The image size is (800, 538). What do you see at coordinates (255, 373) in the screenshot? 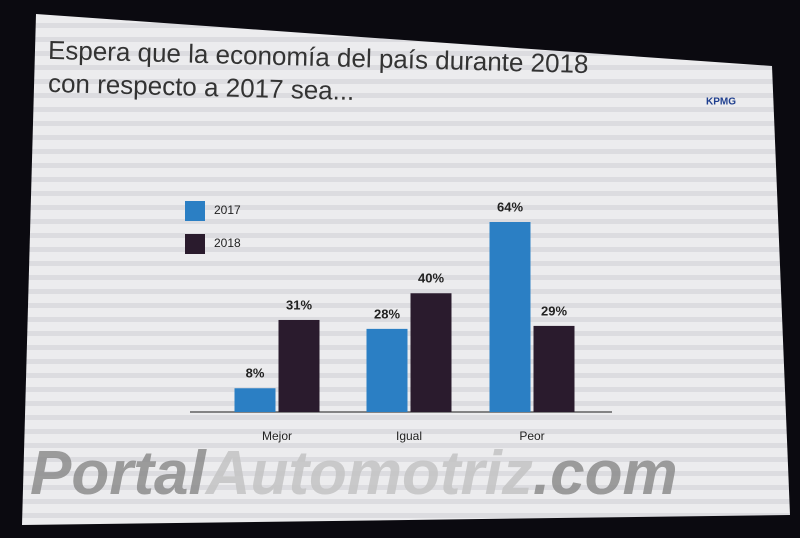
I see `value-label: 8%` at bounding box center [255, 373].